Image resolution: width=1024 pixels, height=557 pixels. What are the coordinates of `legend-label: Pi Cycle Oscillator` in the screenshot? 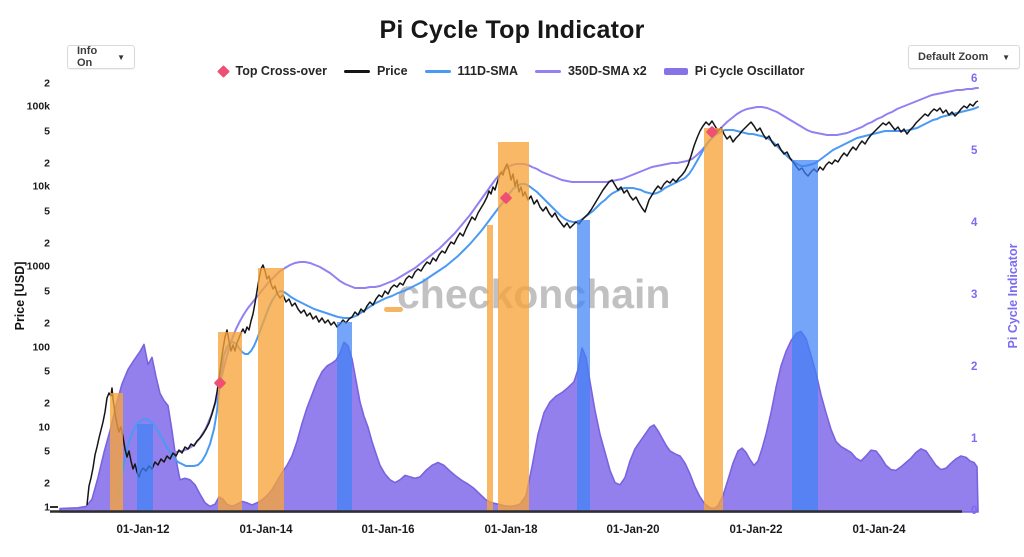 It's located at (749, 71).